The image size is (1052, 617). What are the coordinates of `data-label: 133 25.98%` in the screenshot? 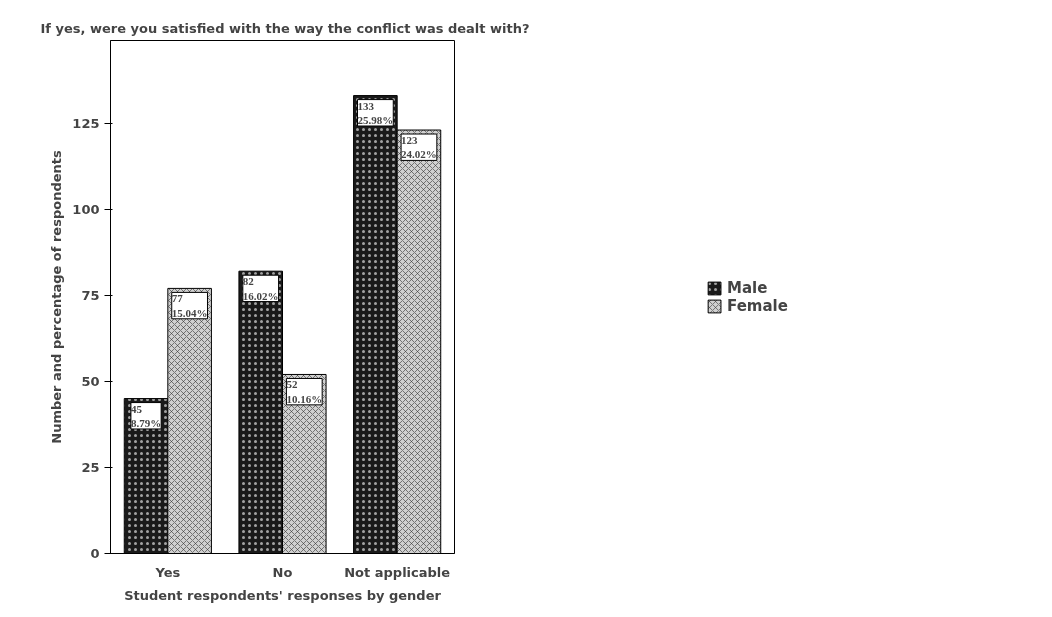 It's located at (375, 112).